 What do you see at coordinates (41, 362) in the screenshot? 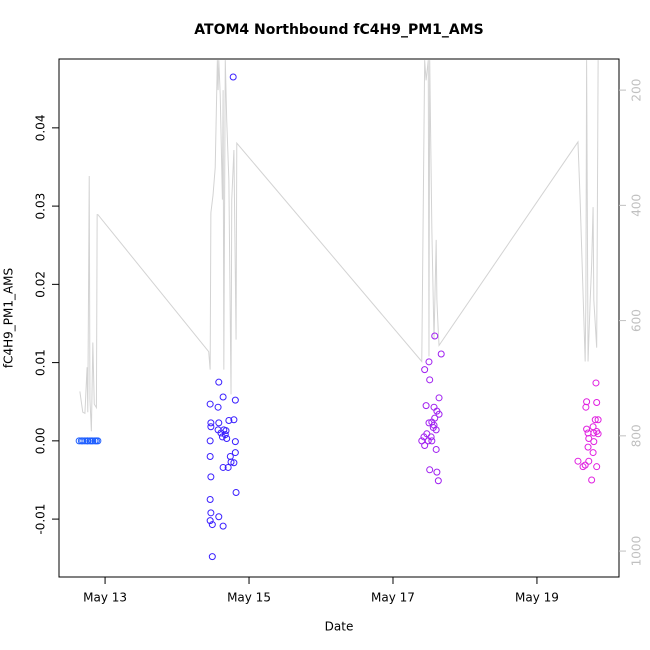
I see `y-tick-label: 0.01` at bounding box center [41, 362].